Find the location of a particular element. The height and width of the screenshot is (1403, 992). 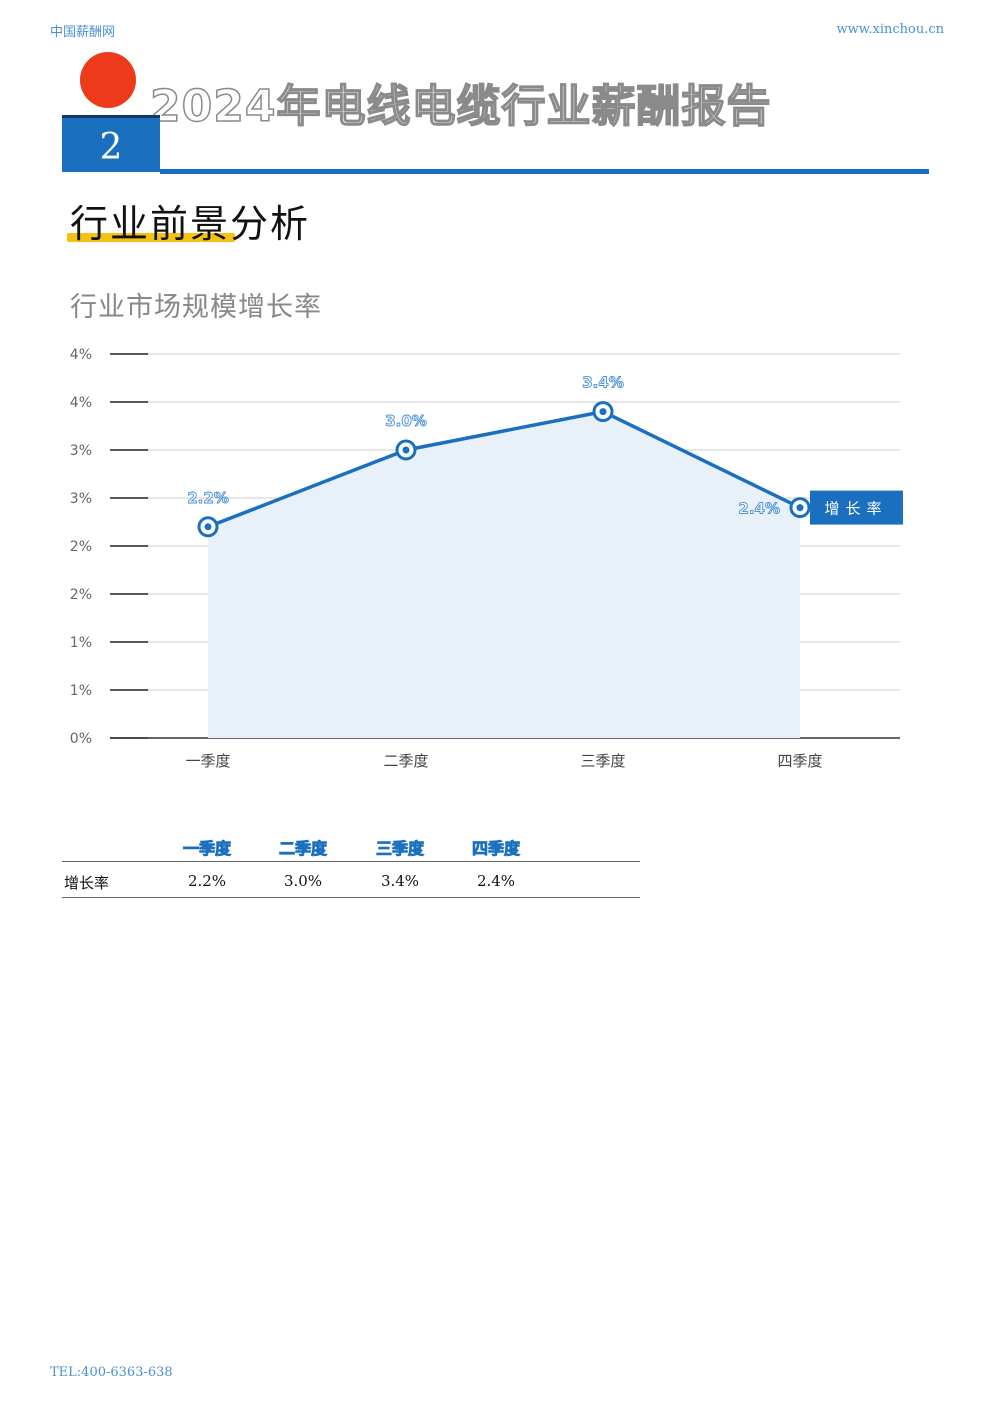

data-table: 一季度 二季度 三季度 四季度 增长率 2.2% 3.0% 3.4% 2.4% is located at coordinates (351, 862).